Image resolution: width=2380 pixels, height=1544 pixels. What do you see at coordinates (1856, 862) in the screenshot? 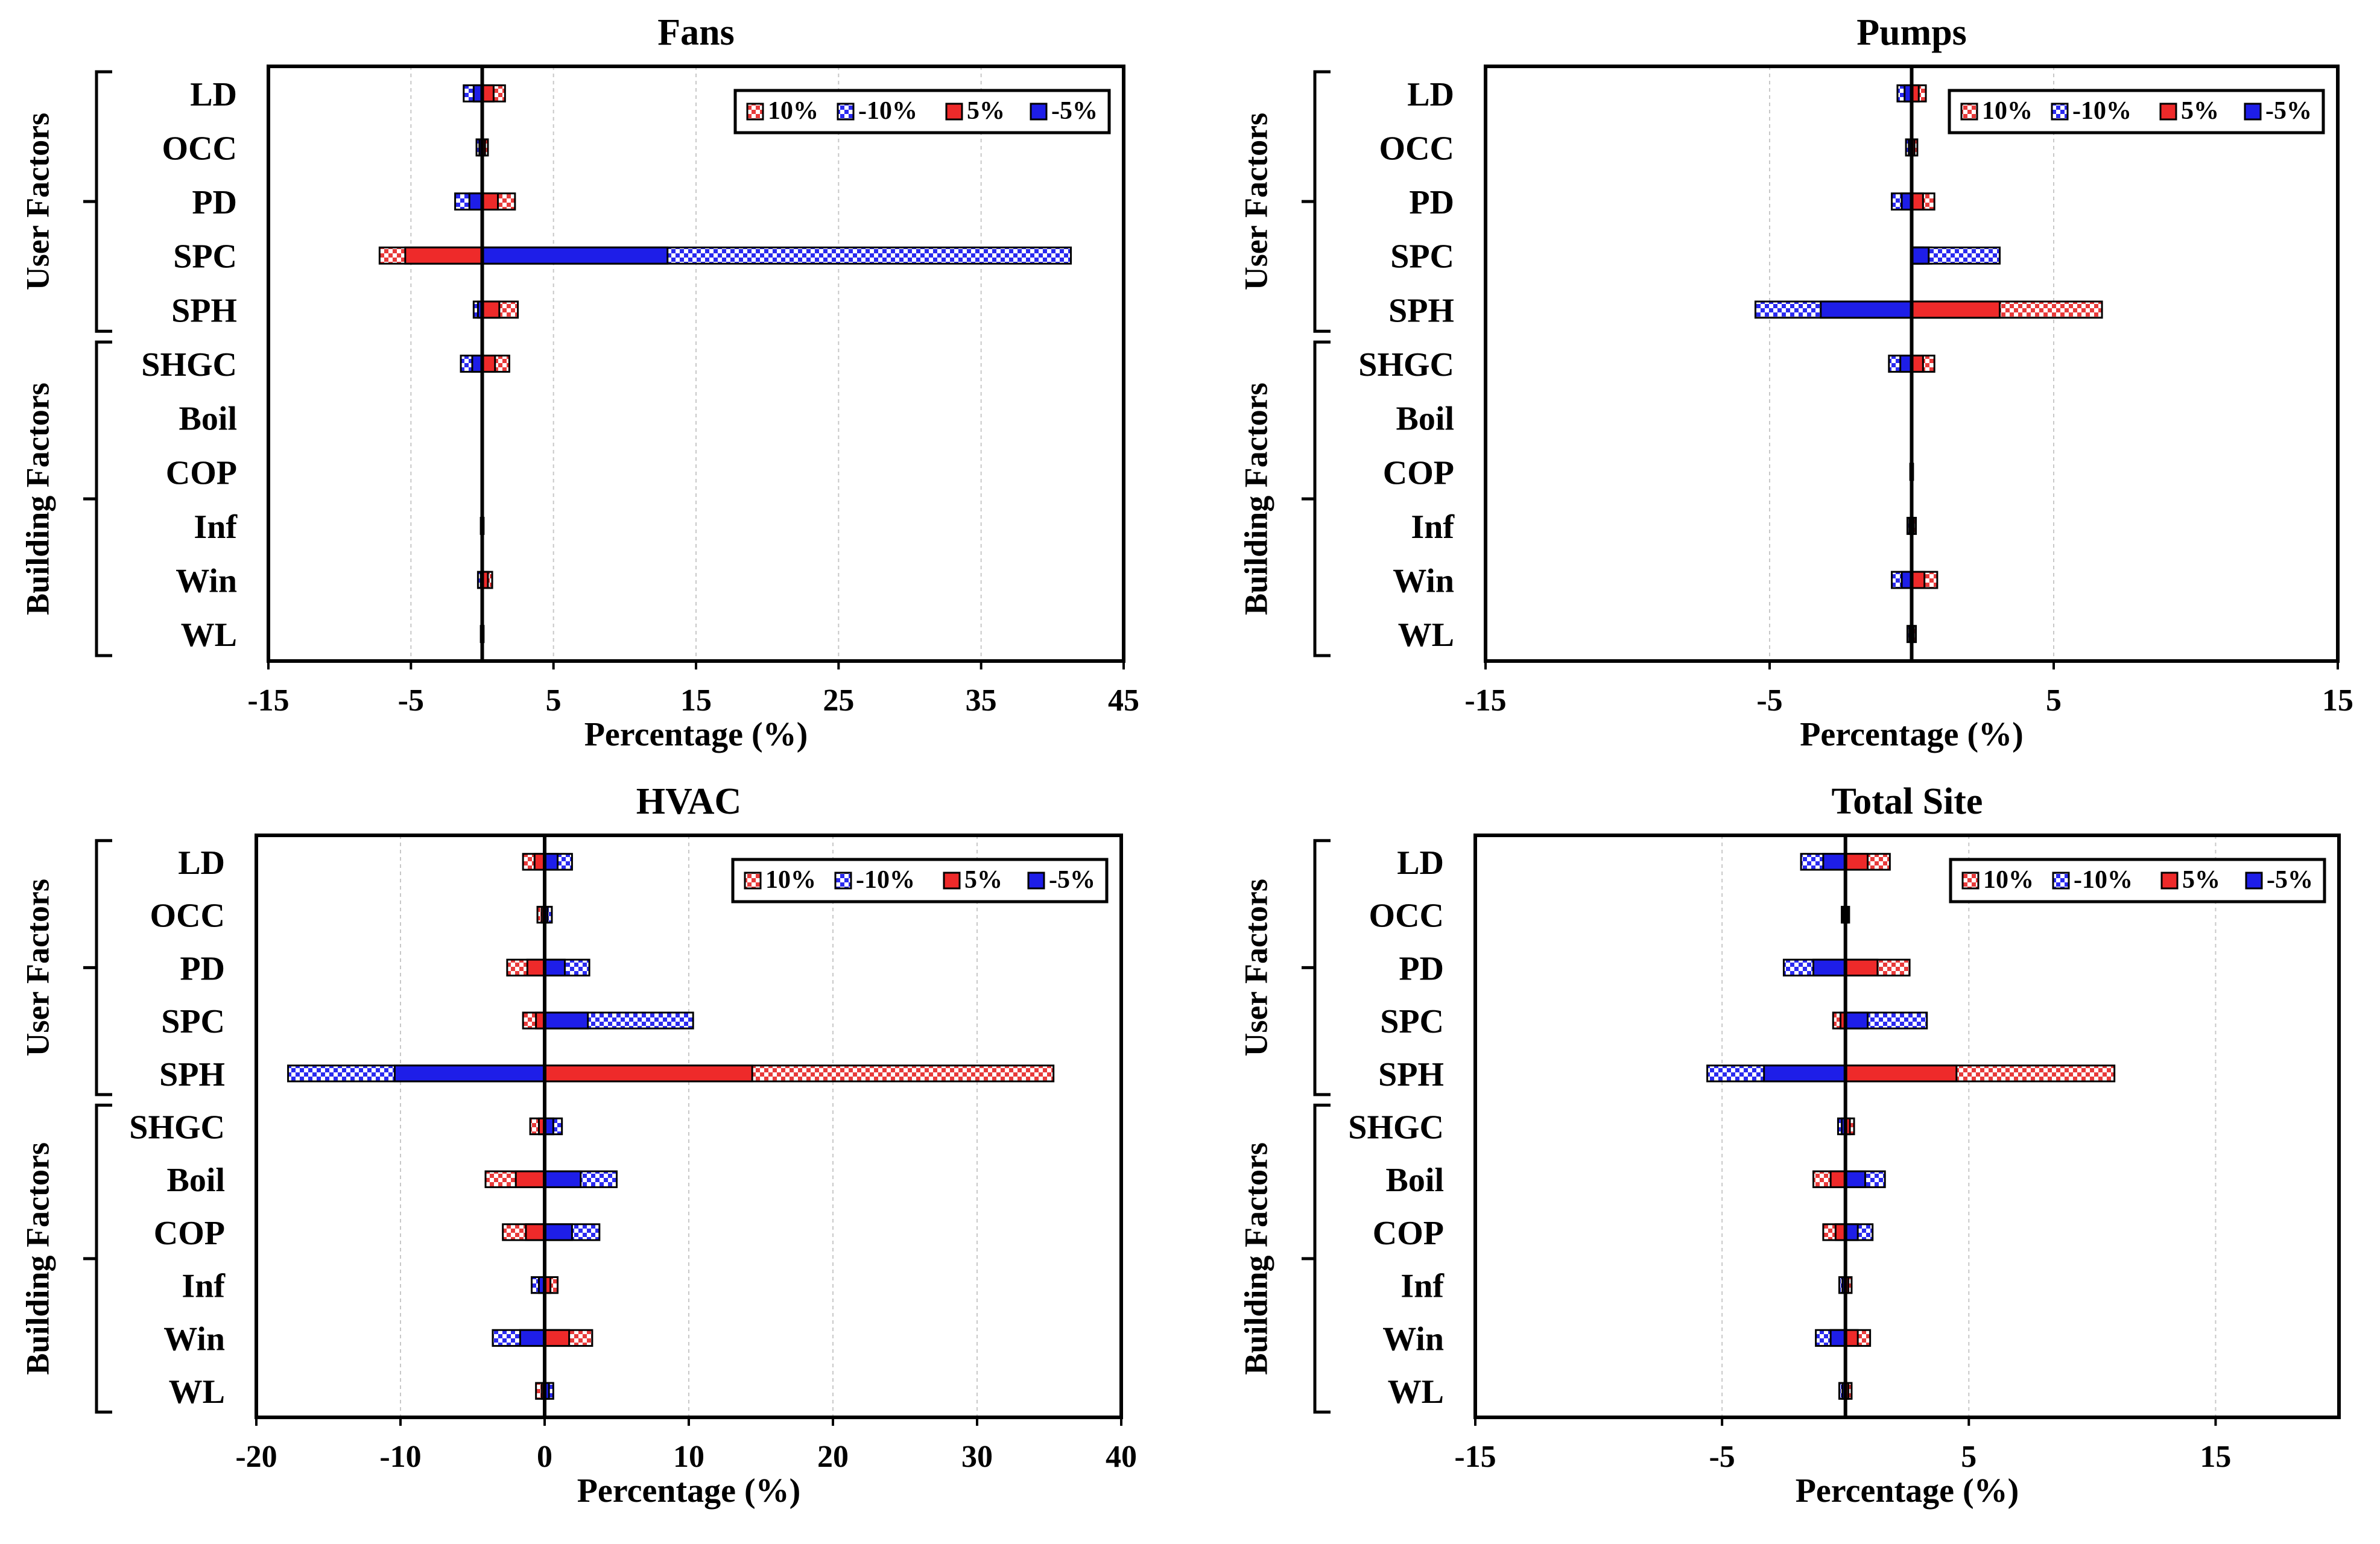
I see `bar-ld-5pct` at bounding box center [1856, 862].